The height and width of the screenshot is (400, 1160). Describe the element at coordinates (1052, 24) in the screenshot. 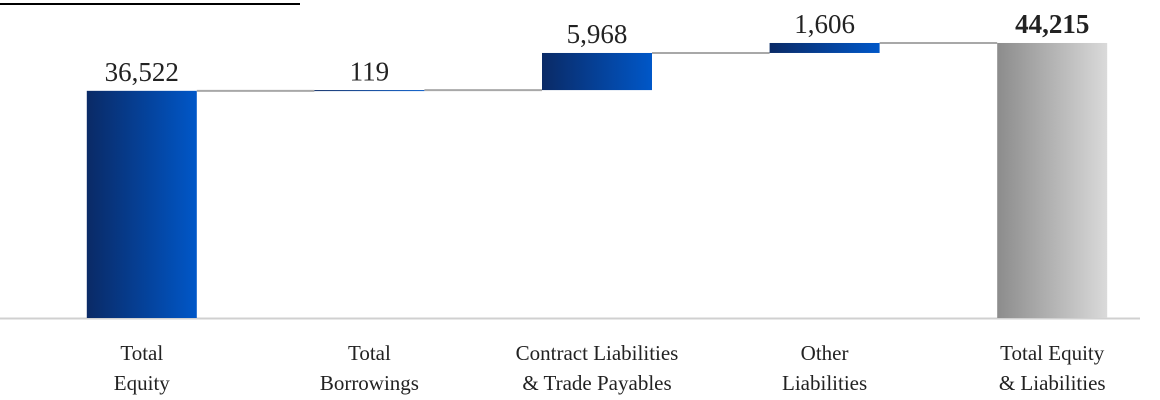

I see `value-label: 44,215` at that location.